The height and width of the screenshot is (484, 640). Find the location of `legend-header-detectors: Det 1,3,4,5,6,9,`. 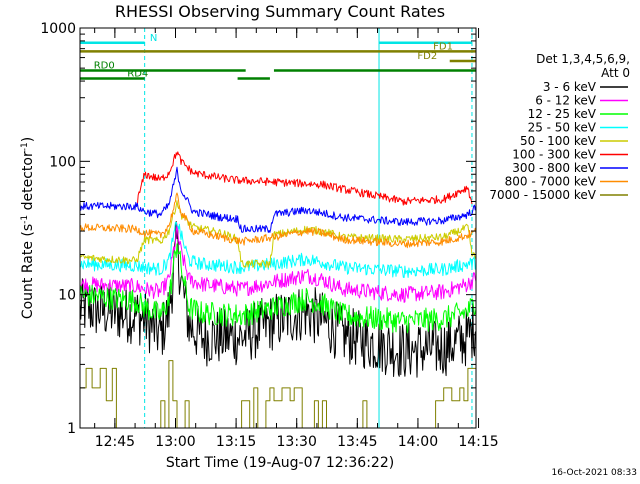

legend-header-detectors: Det 1,3,4,5,6,9, is located at coordinates (583, 59).